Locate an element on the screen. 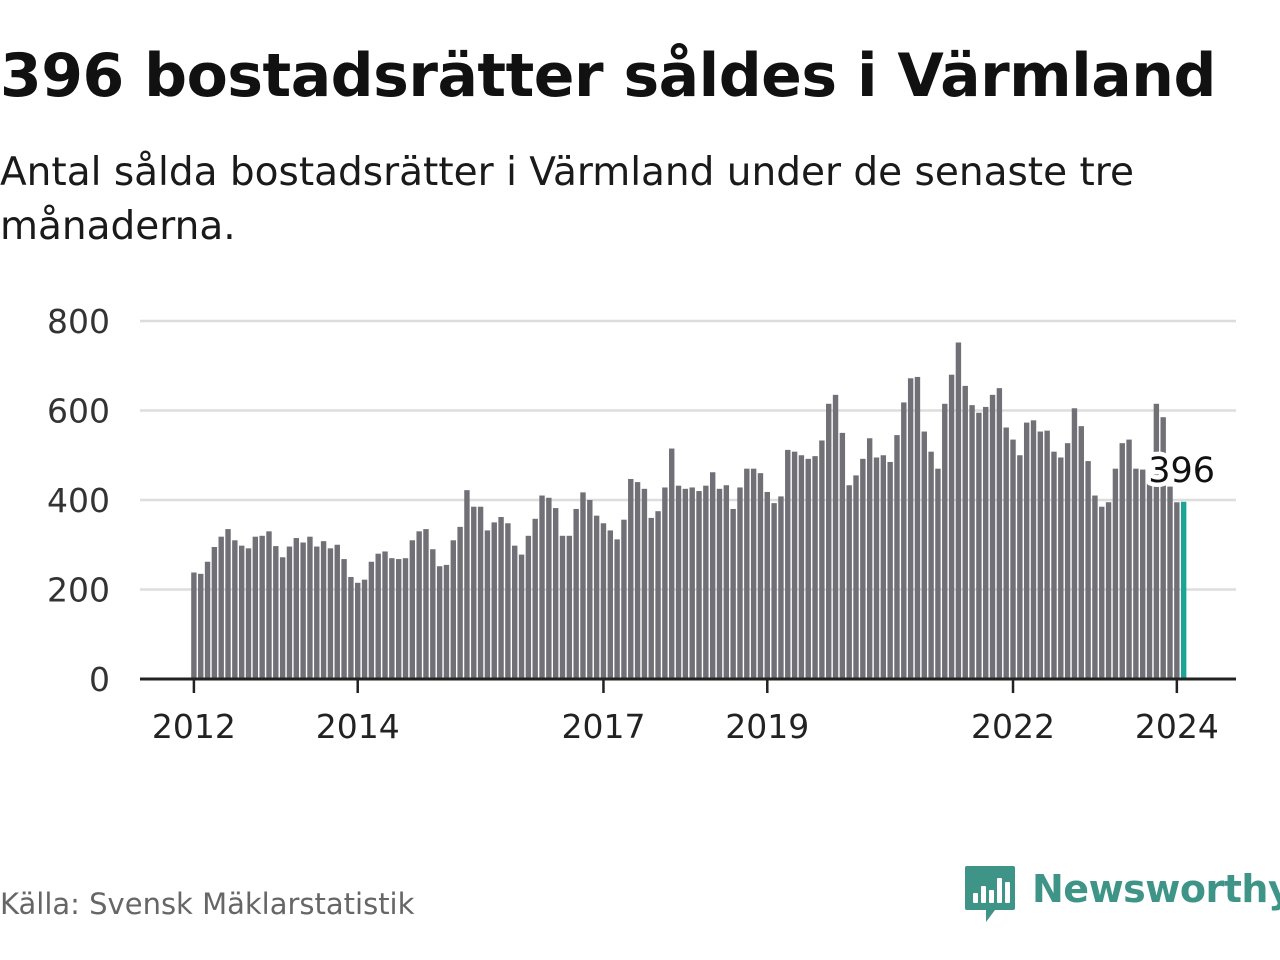 The width and height of the screenshot is (1280, 960). y-tick-label: 800 is located at coordinates (78, 321).